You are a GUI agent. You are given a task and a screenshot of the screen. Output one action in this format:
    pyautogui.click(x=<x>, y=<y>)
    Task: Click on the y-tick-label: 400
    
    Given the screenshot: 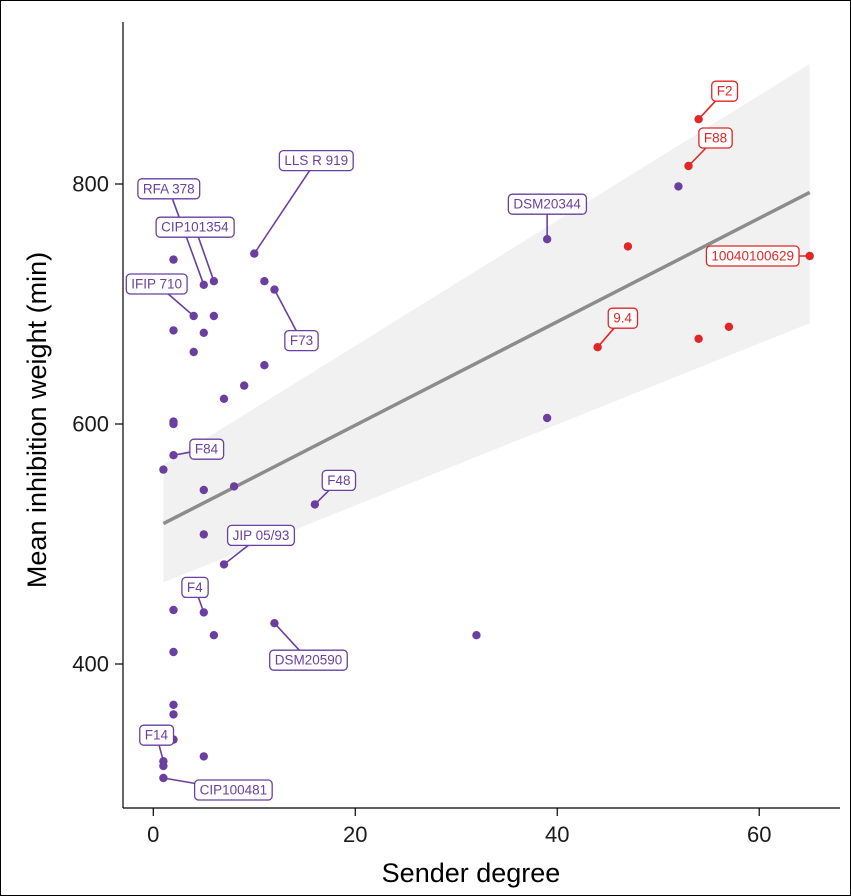 What is the action you would take?
    pyautogui.click(x=90, y=664)
    